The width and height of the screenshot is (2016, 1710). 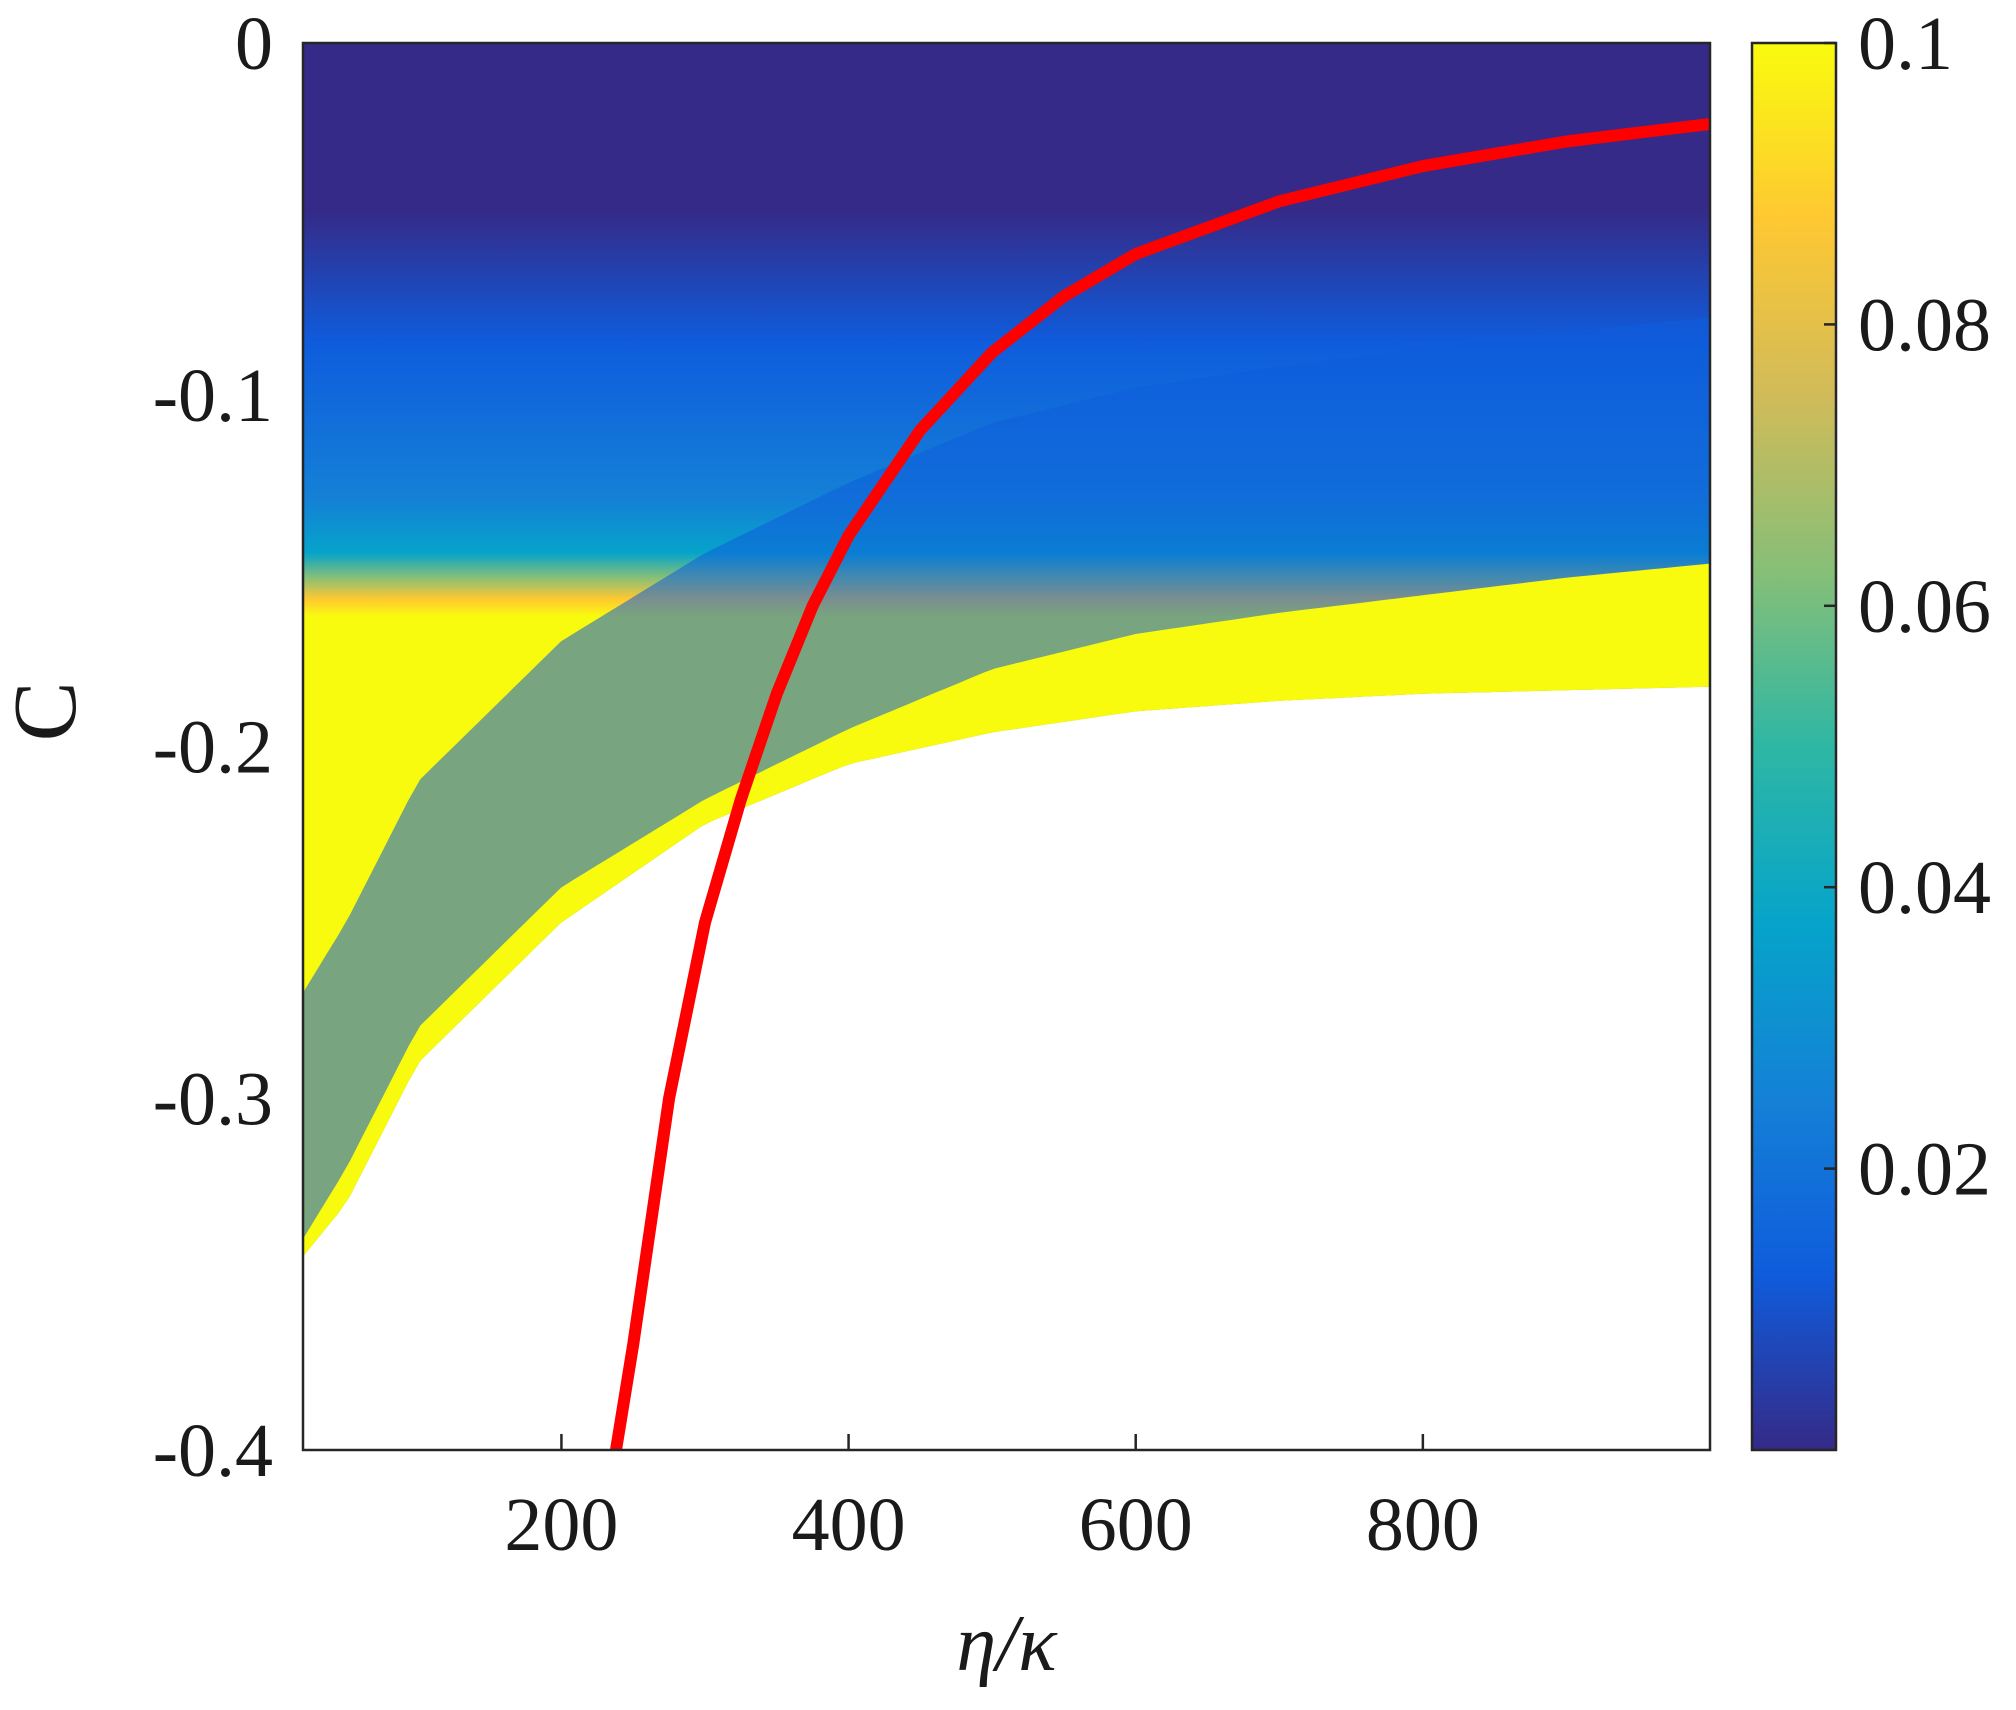 I want to click on y-axis: 0 -0.1 -0.2 -0.3 -0.4, so click(x=213, y=747).